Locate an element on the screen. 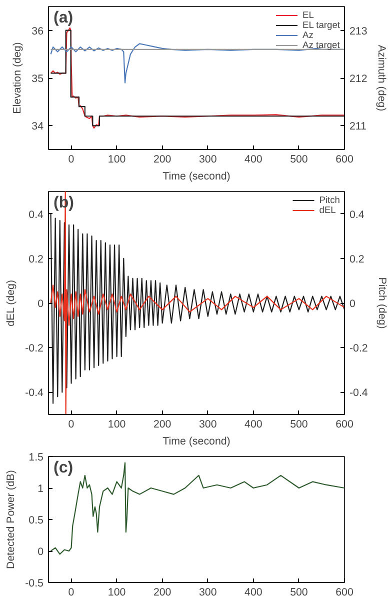 This screenshot has width=392, height=598. y-tick-label: -0.4 is located at coordinates (34, 393).